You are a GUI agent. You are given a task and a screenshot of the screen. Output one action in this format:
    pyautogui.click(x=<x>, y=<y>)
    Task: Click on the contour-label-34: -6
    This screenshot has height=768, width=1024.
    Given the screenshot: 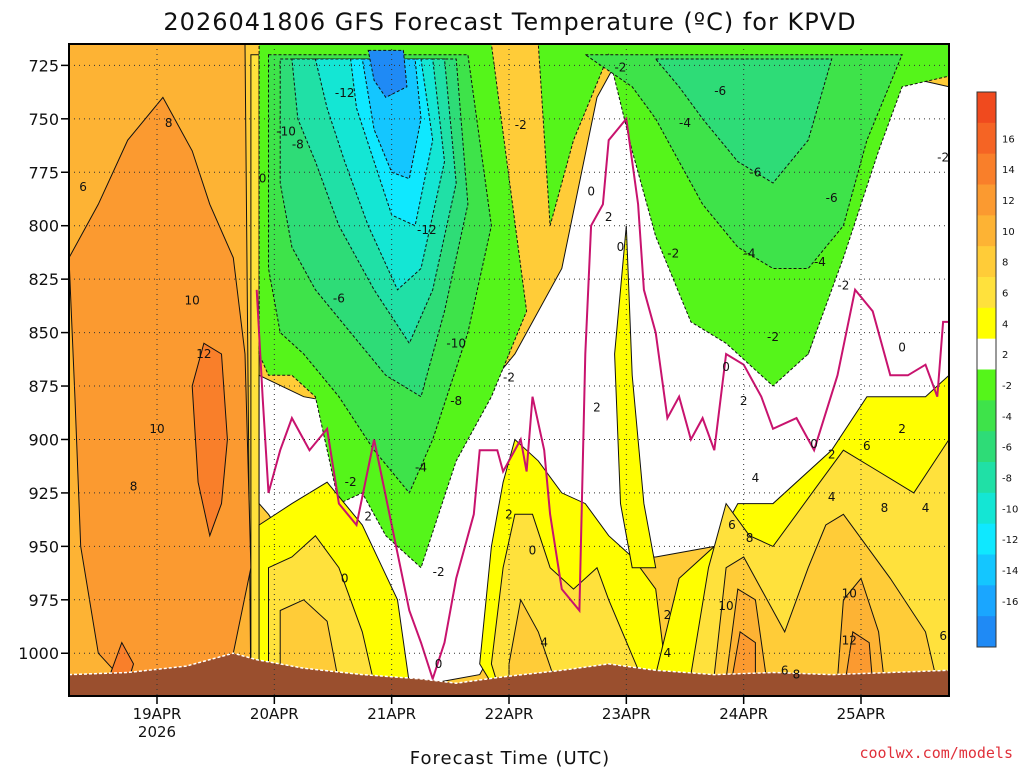 What is the action you would take?
    pyautogui.click(x=755, y=172)
    